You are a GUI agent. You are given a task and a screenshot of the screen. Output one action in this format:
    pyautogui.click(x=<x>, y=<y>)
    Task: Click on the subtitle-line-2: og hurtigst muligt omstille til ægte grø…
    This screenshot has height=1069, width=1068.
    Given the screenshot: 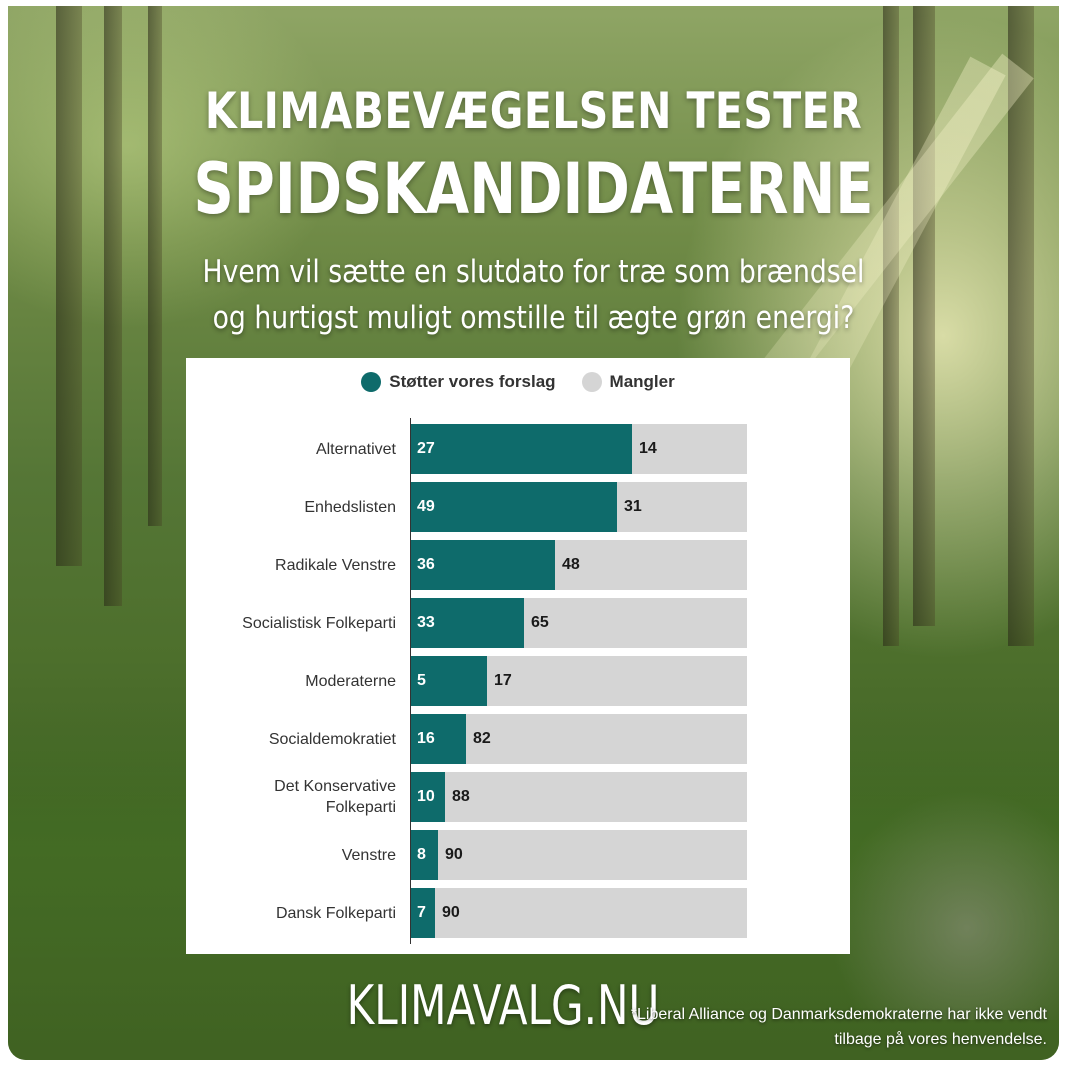 What is the action you would take?
    pyautogui.click(x=533, y=318)
    